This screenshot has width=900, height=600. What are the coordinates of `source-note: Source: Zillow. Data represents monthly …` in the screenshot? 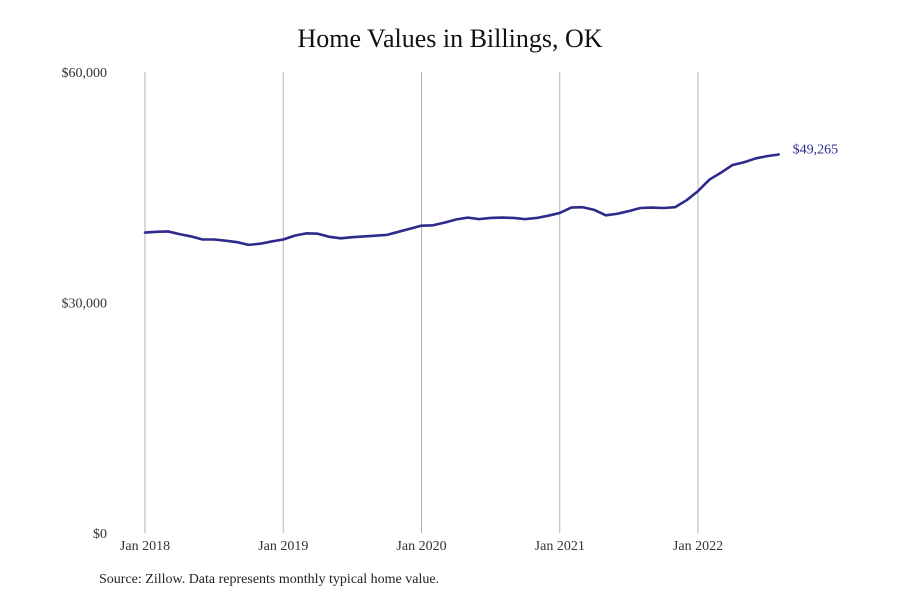 It's located at (269, 579).